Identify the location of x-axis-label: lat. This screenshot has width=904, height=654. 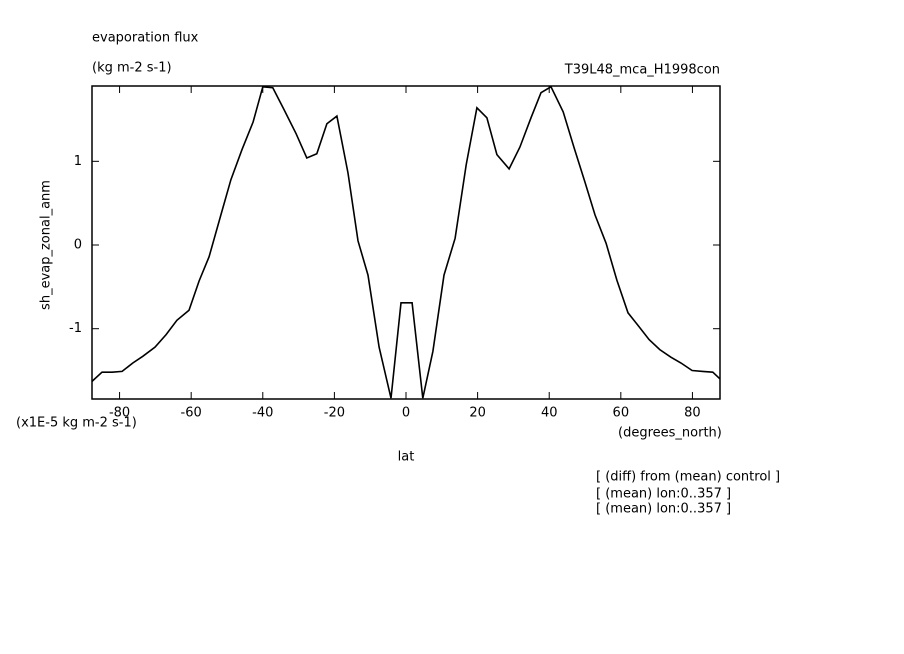
(406, 457).